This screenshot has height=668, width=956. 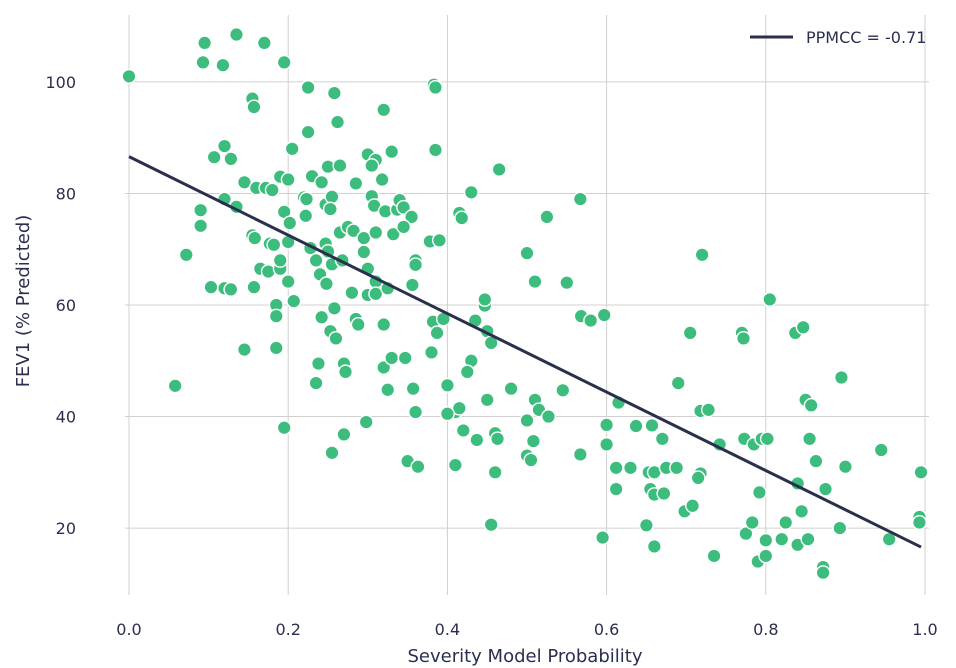 I want to click on x-tick-label: 0.8, so click(x=765, y=629).